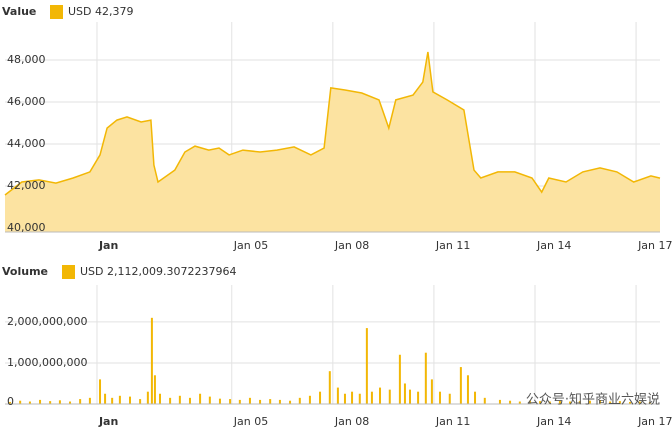  I want to click on legend-title: Value, so click(19, 11).